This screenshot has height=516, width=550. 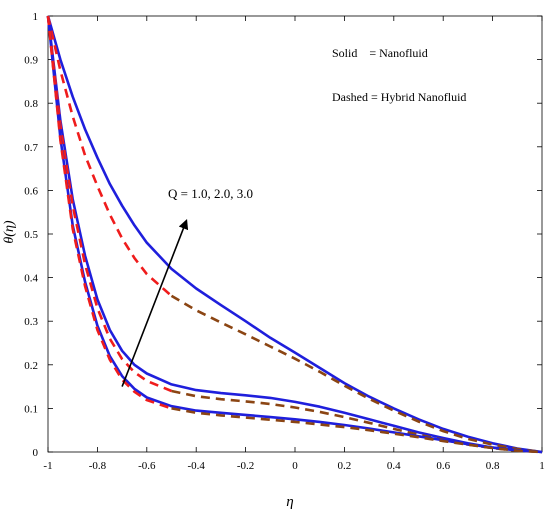 What do you see at coordinates (295, 466) in the screenshot?
I see `x-tick-label: 0` at bounding box center [295, 466].